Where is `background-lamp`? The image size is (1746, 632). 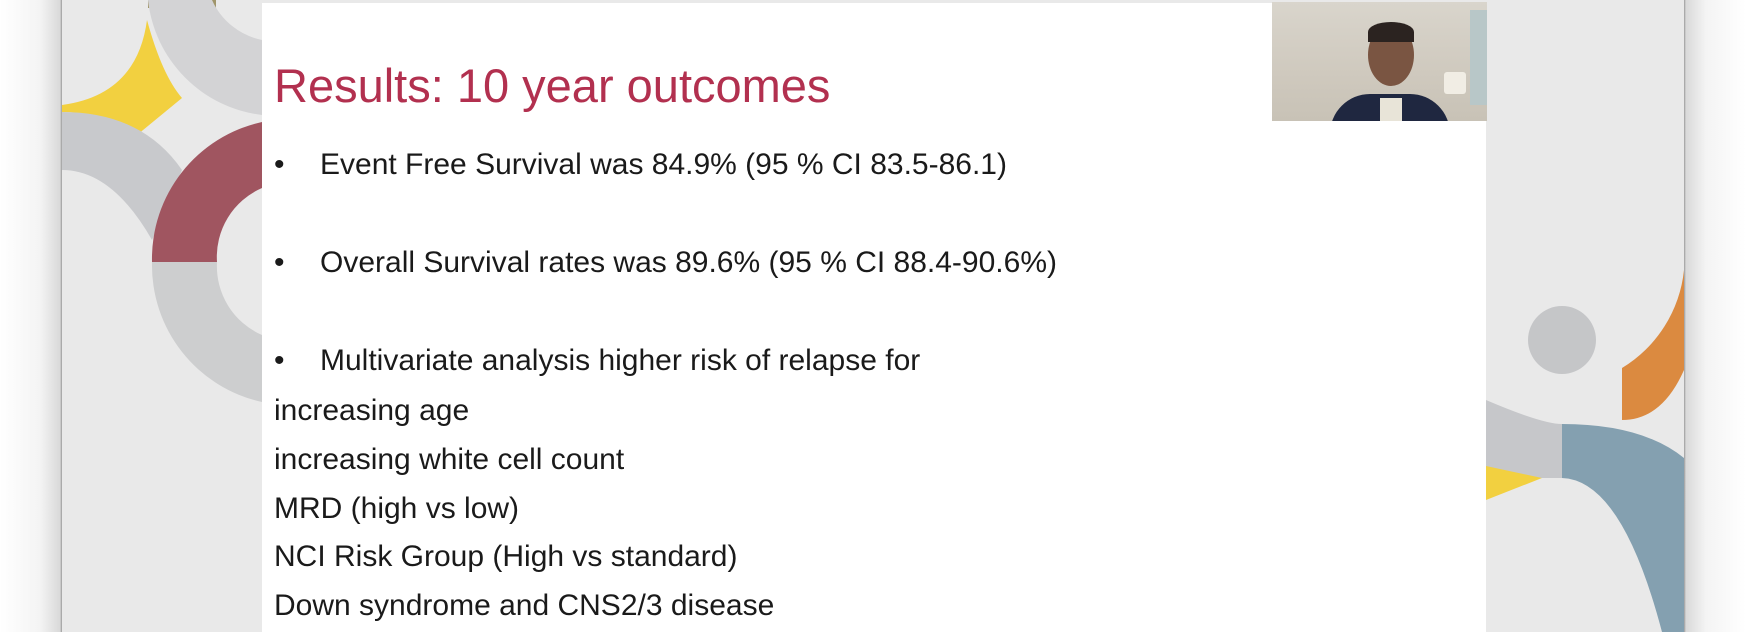
background-lamp is located at coordinates (1455, 83).